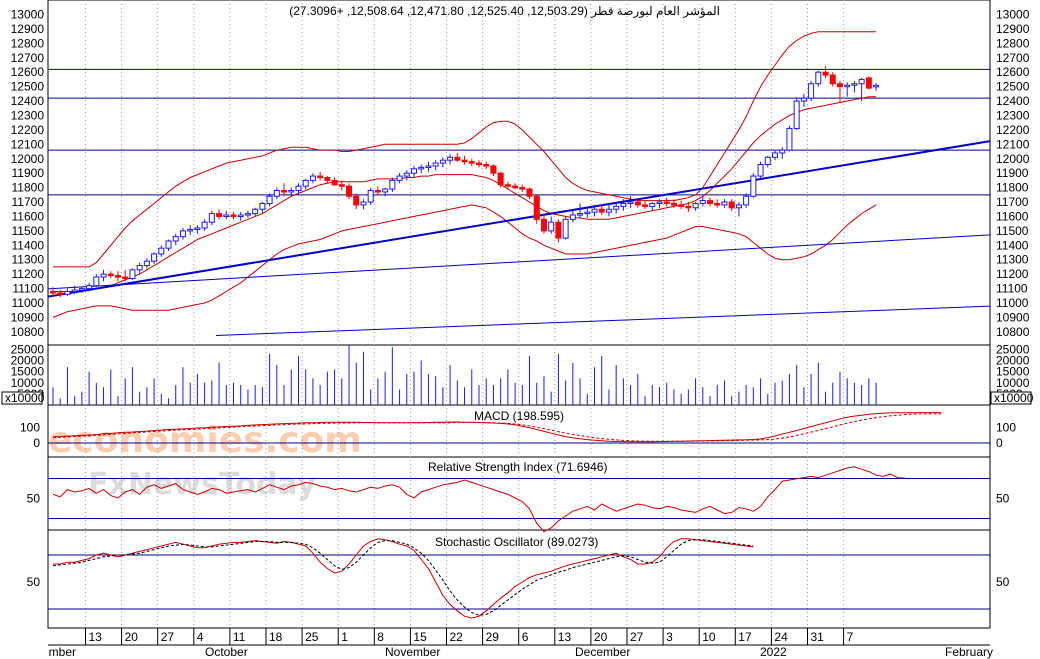 Image resolution: width=1040 pixels, height=659 pixels. Describe the element at coordinates (773, 652) in the screenshot. I see `month-label: 2022` at that location.